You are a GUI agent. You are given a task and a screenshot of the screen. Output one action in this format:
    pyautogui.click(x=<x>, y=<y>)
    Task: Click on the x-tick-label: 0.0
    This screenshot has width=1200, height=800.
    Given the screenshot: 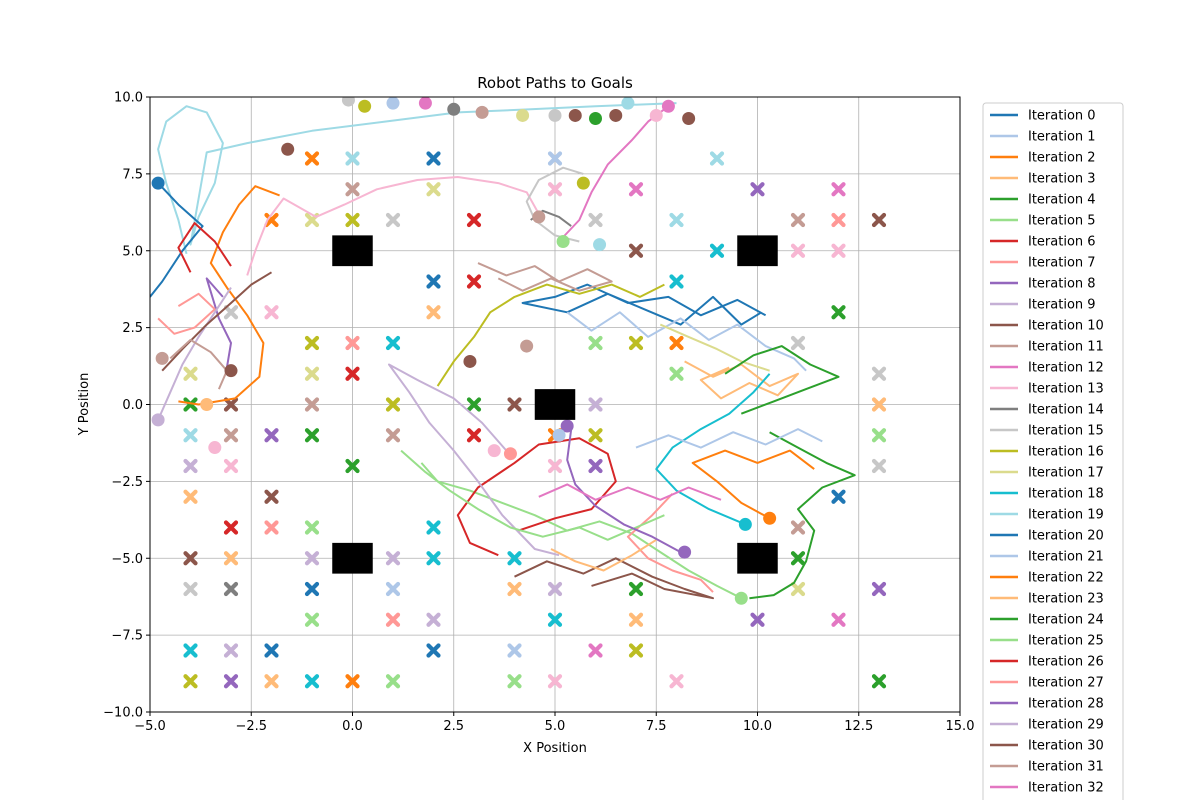 What is the action you would take?
    pyautogui.click(x=352, y=726)
    